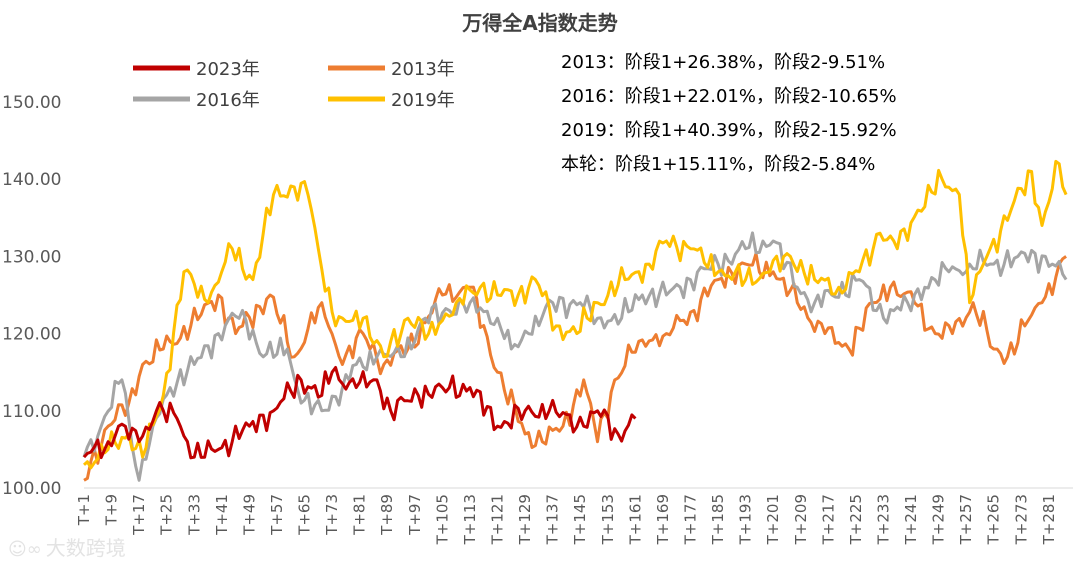 The image size is (1080, 567). I want to click on x-tick-label: T+249, so click(939, 519).